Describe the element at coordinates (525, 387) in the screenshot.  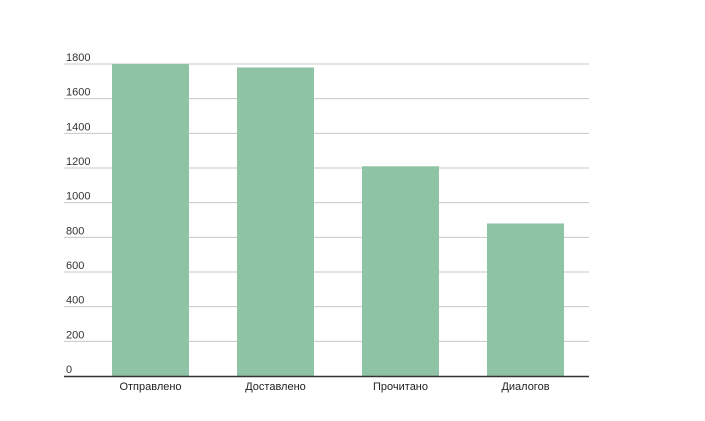
I see `x-category-label: Диалогов` at that location.